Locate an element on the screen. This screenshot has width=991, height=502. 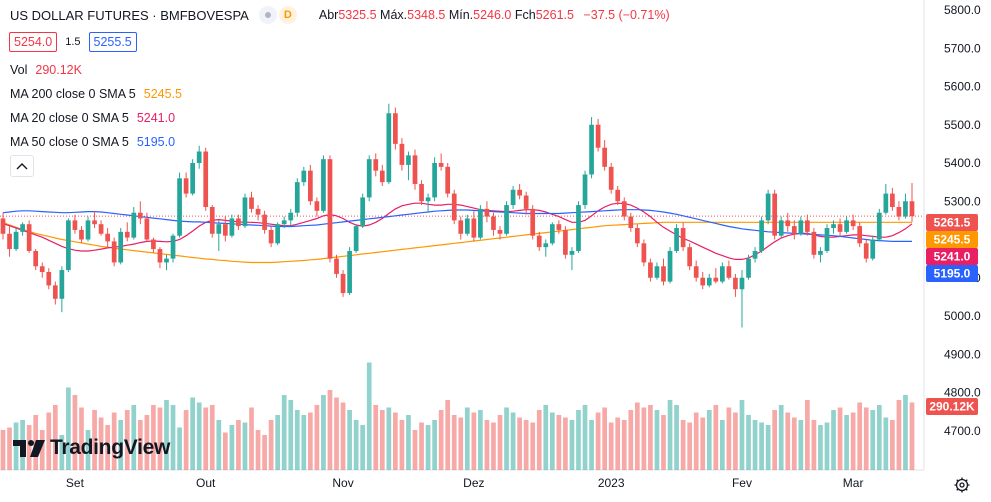
legend-ma50-value: 5195.0 is located at coordinates (156, 142).